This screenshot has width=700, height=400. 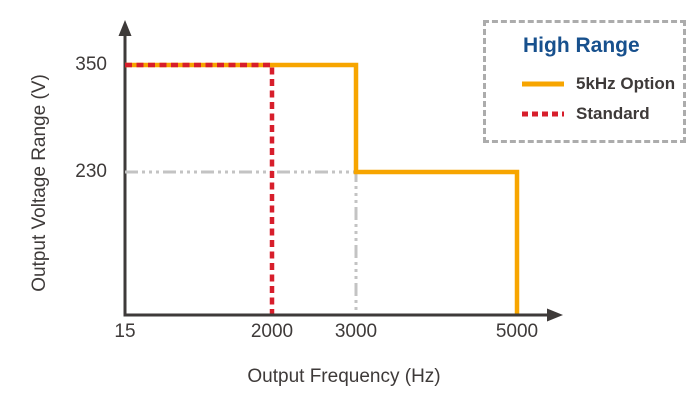 What do you see at coordinates (613, 113) in the screenshot?
I see `legend-item-label: Standard` at bounding box center [613, 113].